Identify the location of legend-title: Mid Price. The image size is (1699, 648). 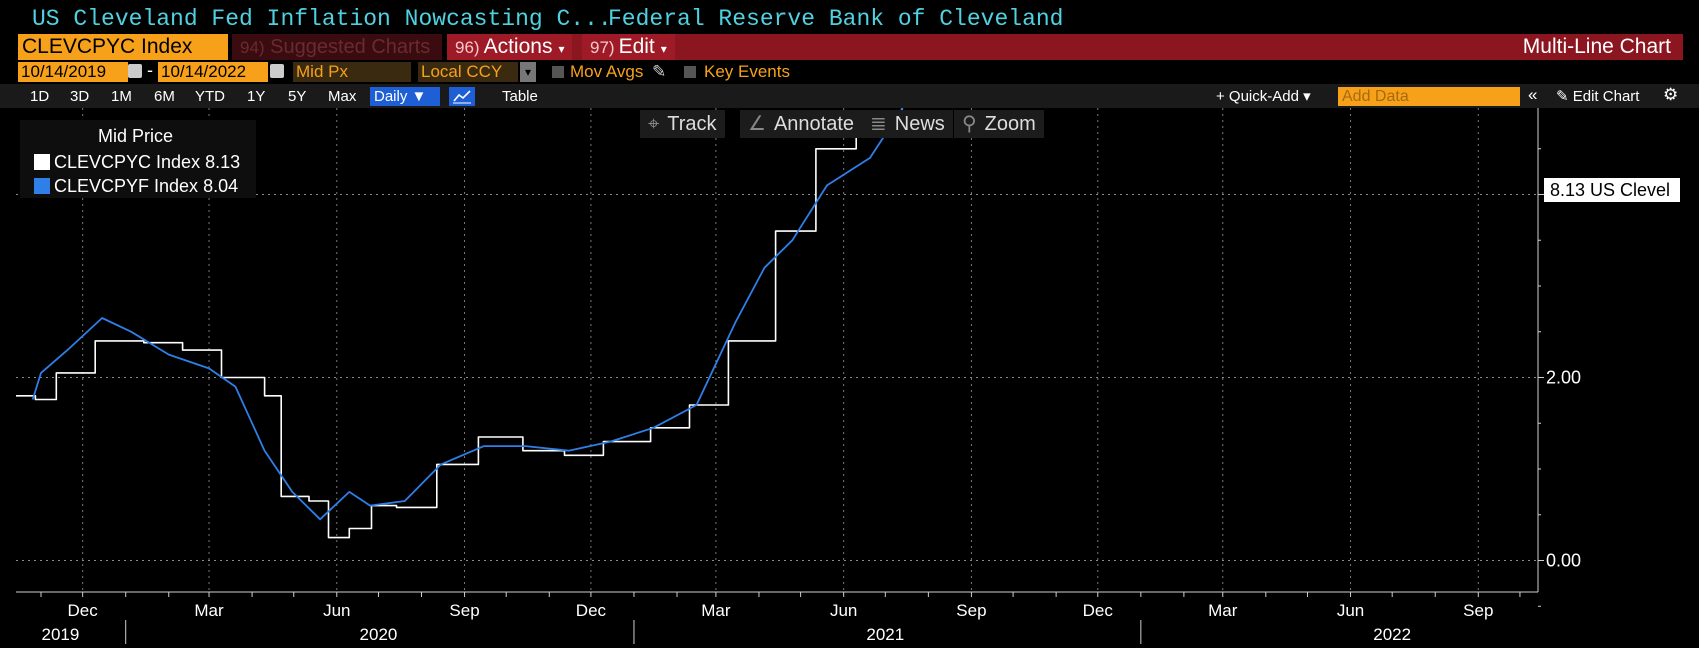
(136, 136).